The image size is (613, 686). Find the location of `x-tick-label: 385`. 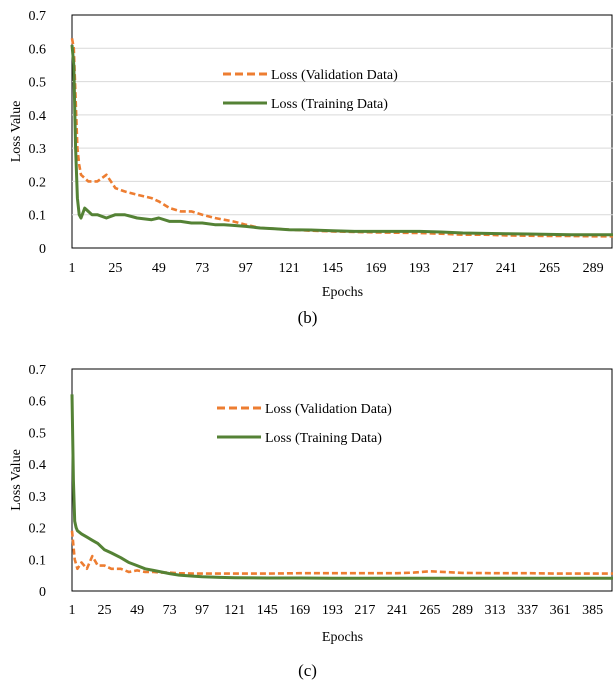

x-tick-label: 385 is located at coordinates (592, 610).